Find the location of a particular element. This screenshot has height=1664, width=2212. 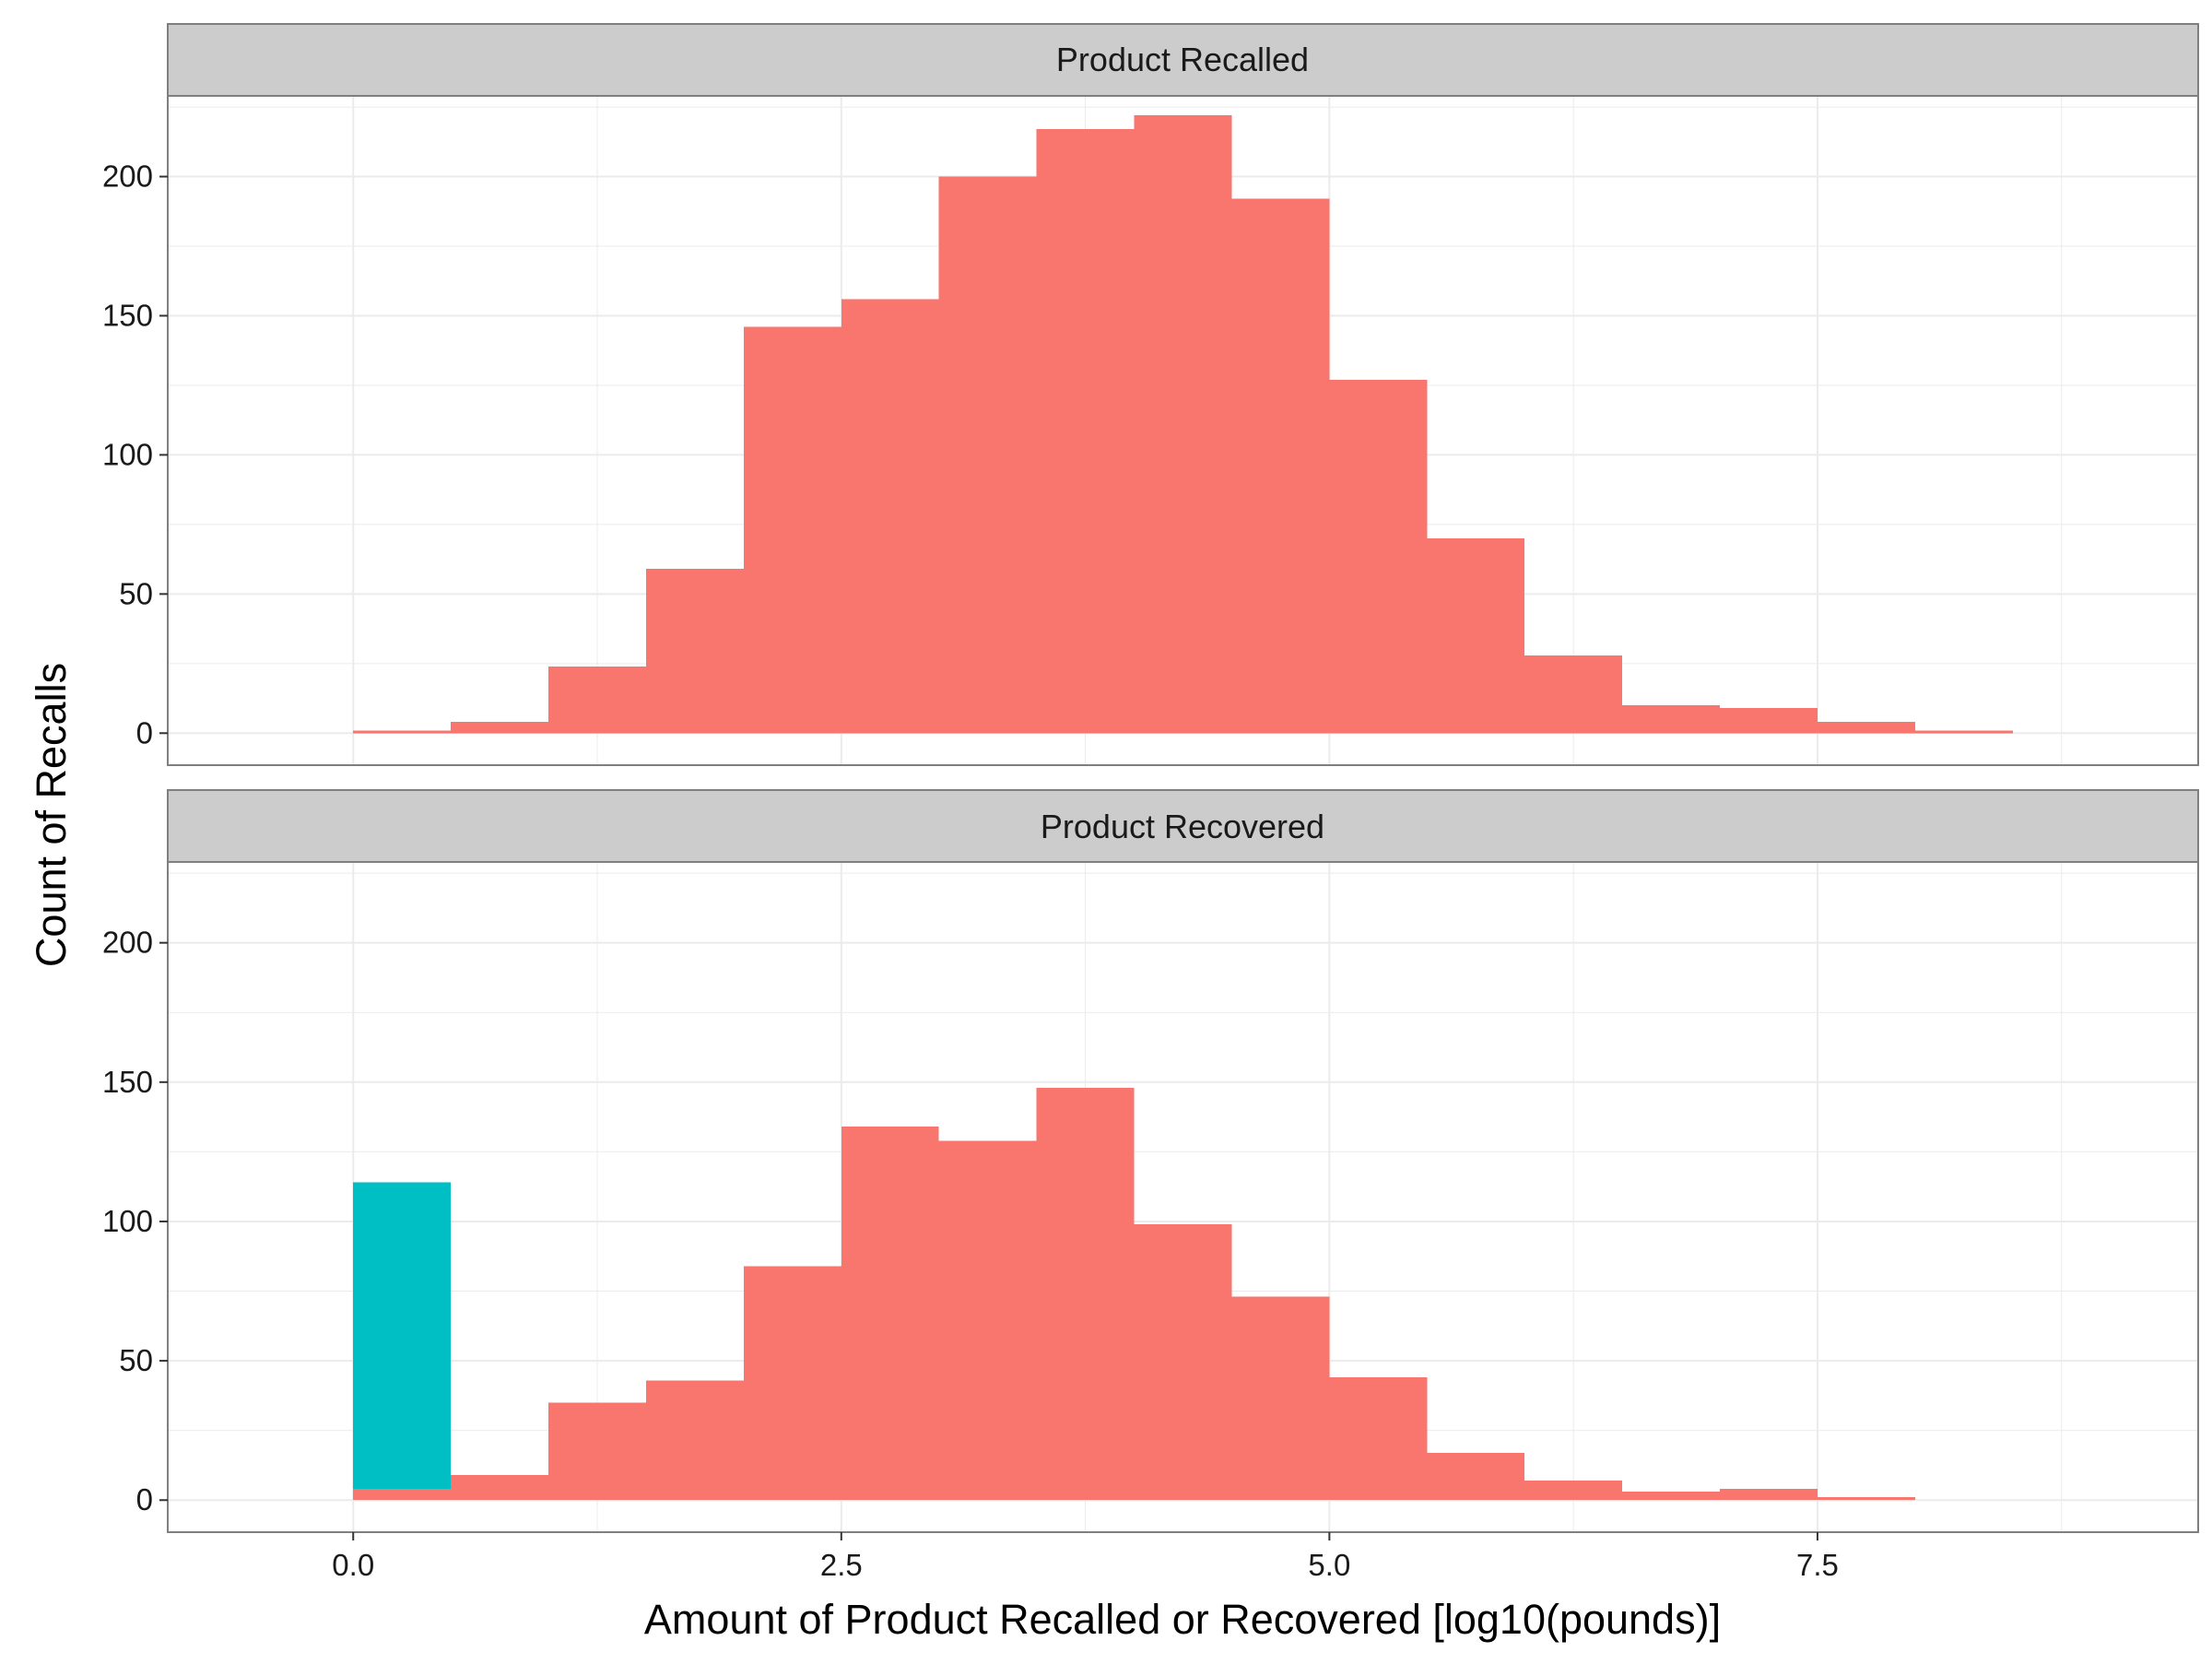

strip-label: Product Recovered is located at coordinates (1182, 826).